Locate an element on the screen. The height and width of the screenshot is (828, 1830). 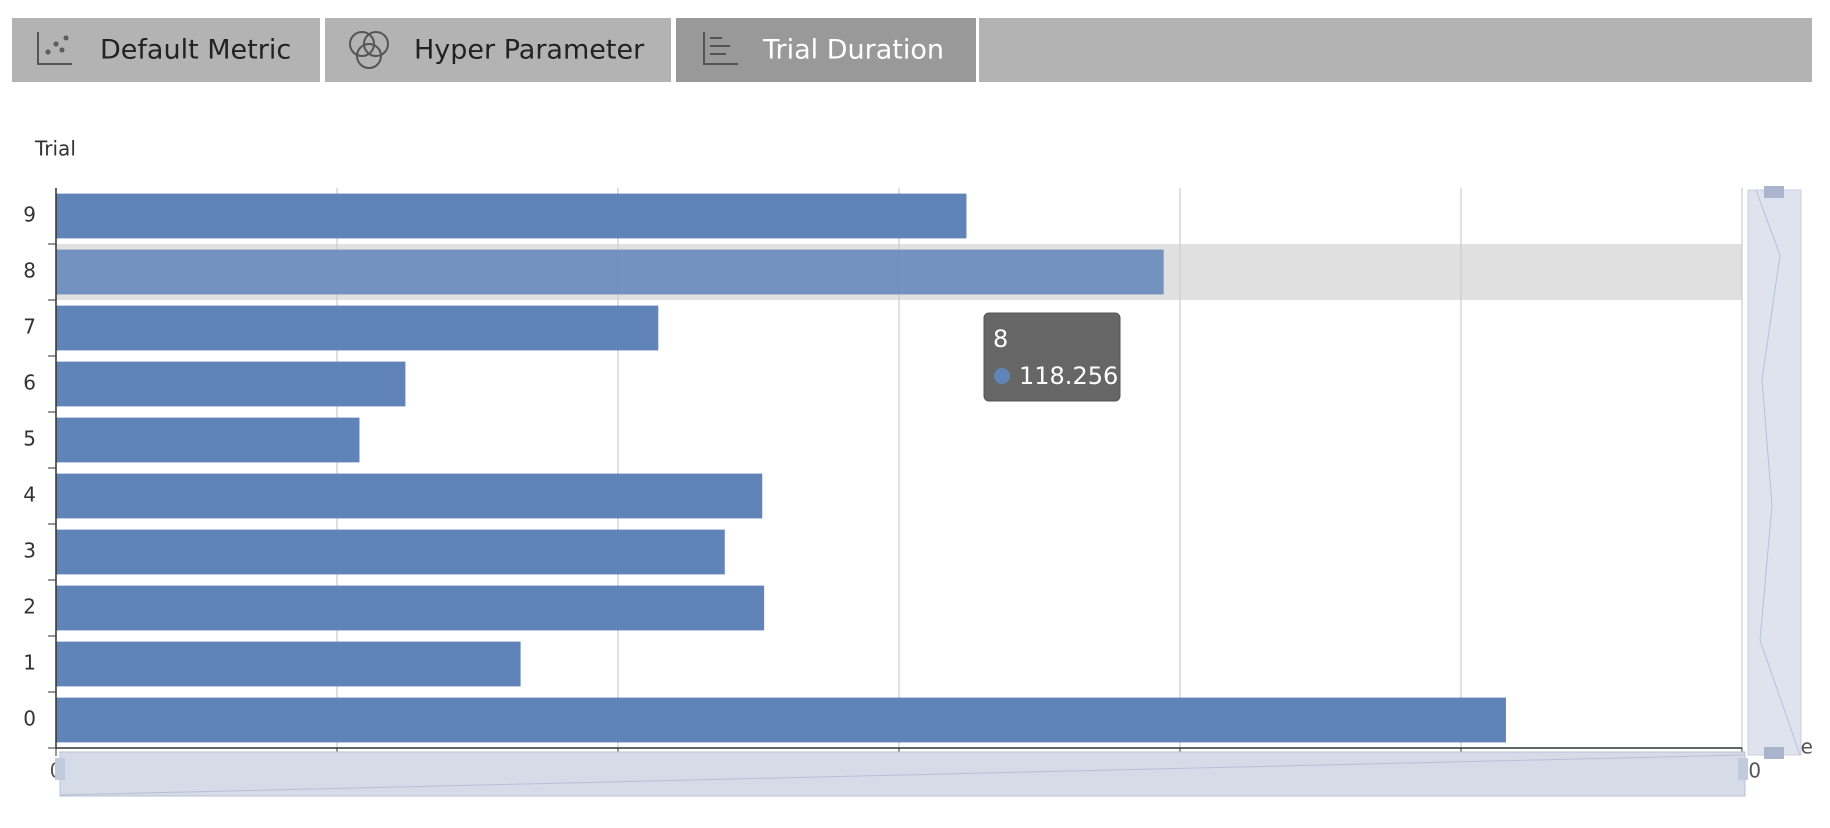
y-tick-label: 8 is located at coordinates (29, 271).